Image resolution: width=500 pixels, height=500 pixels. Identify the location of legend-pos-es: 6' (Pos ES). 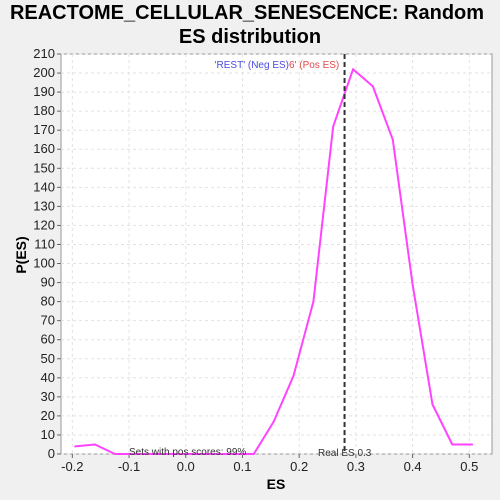
(314, 65).